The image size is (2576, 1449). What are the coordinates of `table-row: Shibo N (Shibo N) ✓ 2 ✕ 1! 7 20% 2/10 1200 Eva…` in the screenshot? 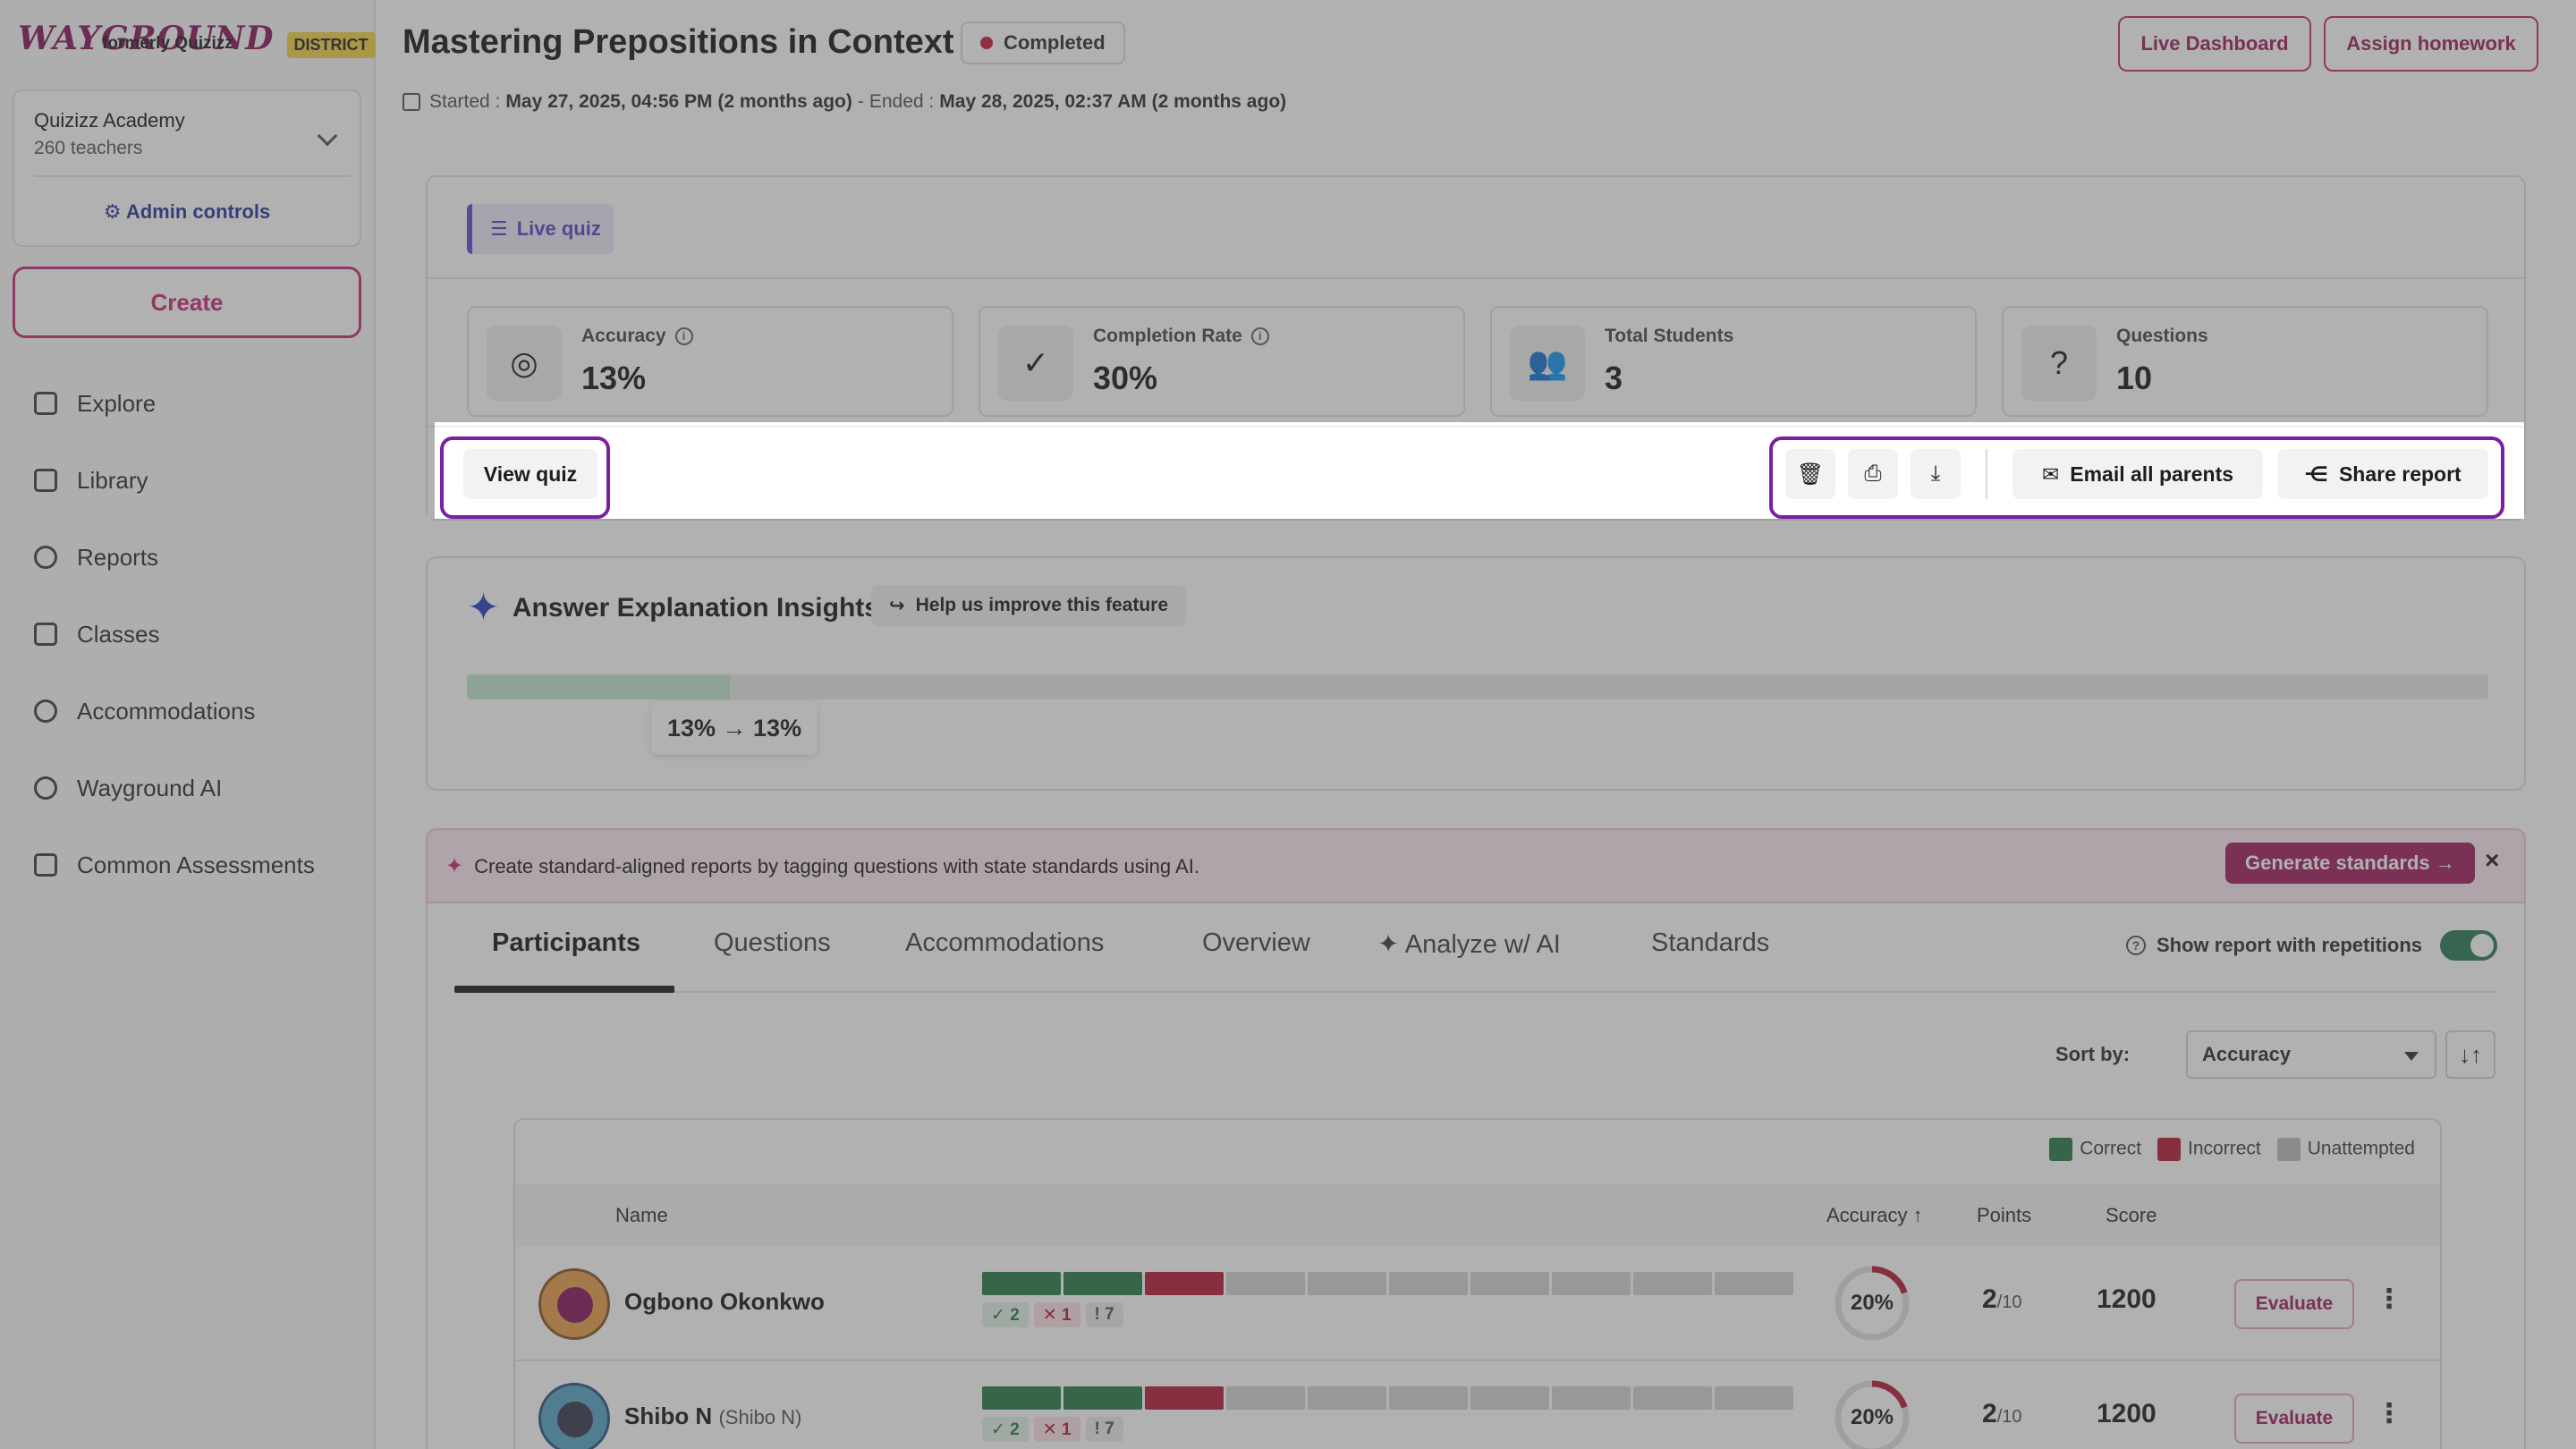 It's located at (1477, 1405).